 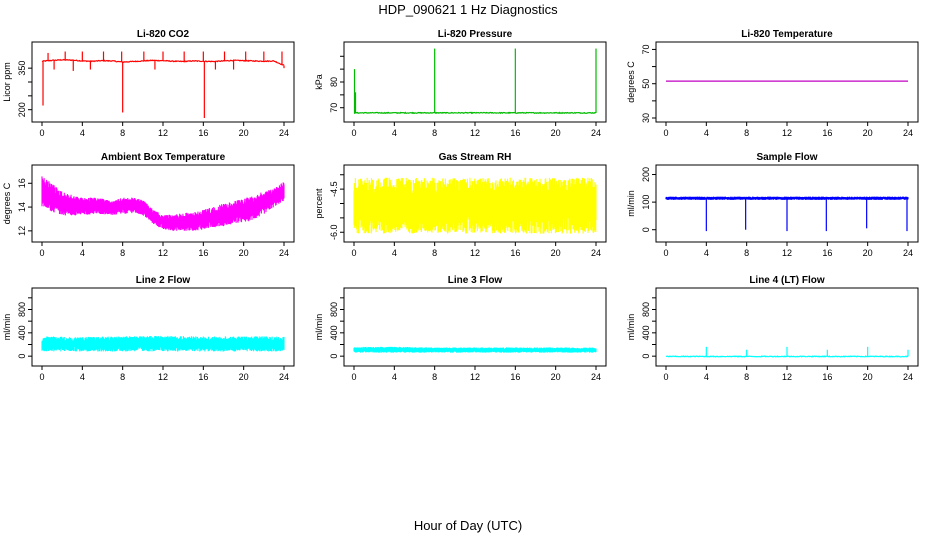 What do you see at coordinates (475, 34) in the screenshot?
I see `panel-title: Li-820 Pressure` at bounding box center [475, 34].